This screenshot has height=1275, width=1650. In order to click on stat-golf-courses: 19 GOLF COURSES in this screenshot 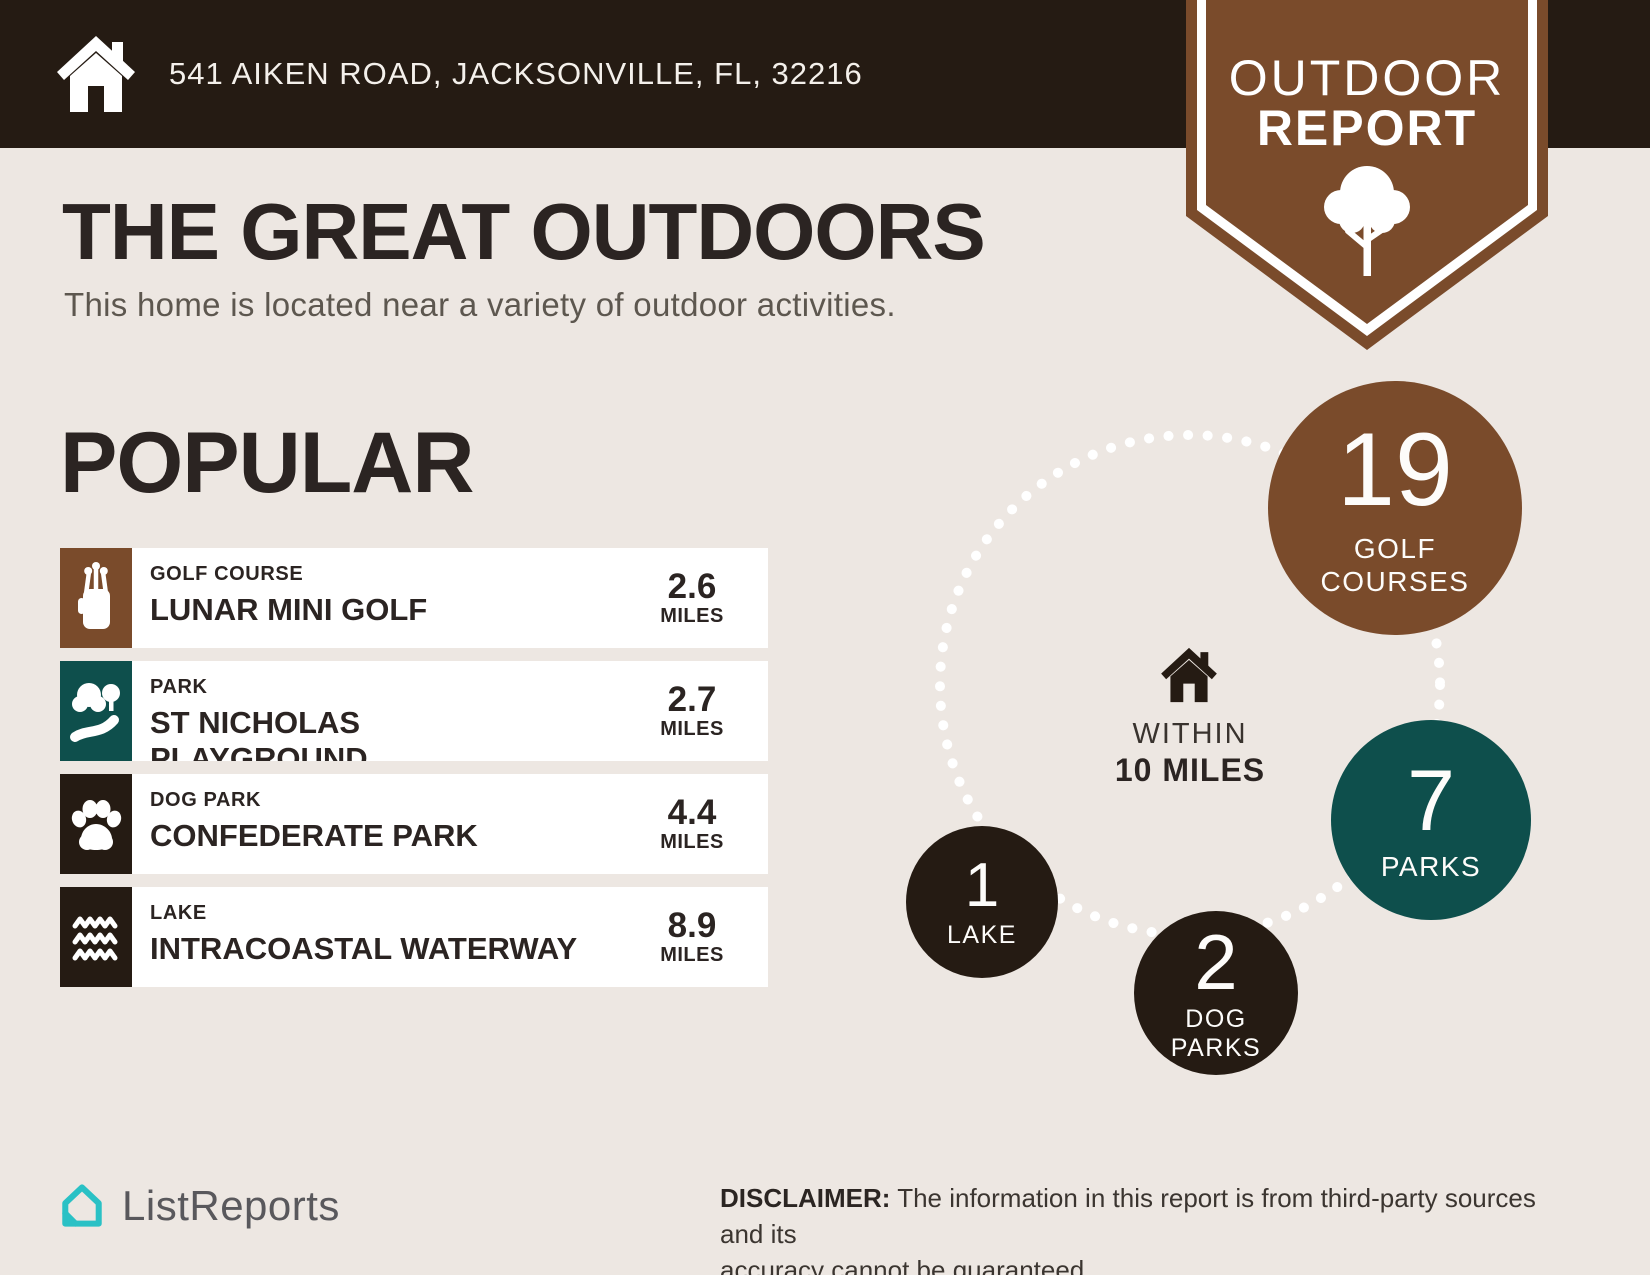, I will do `click(1395, 508)`.